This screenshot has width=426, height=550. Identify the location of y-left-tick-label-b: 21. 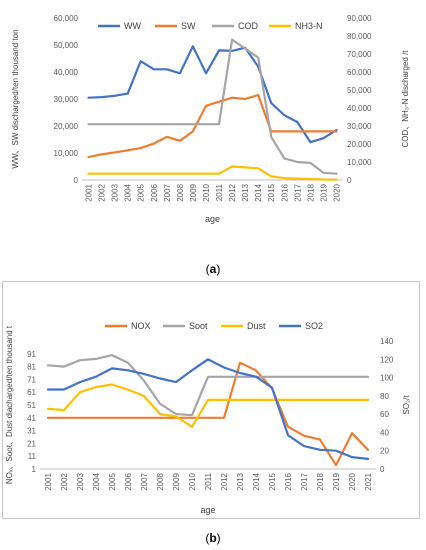
(31, 443).